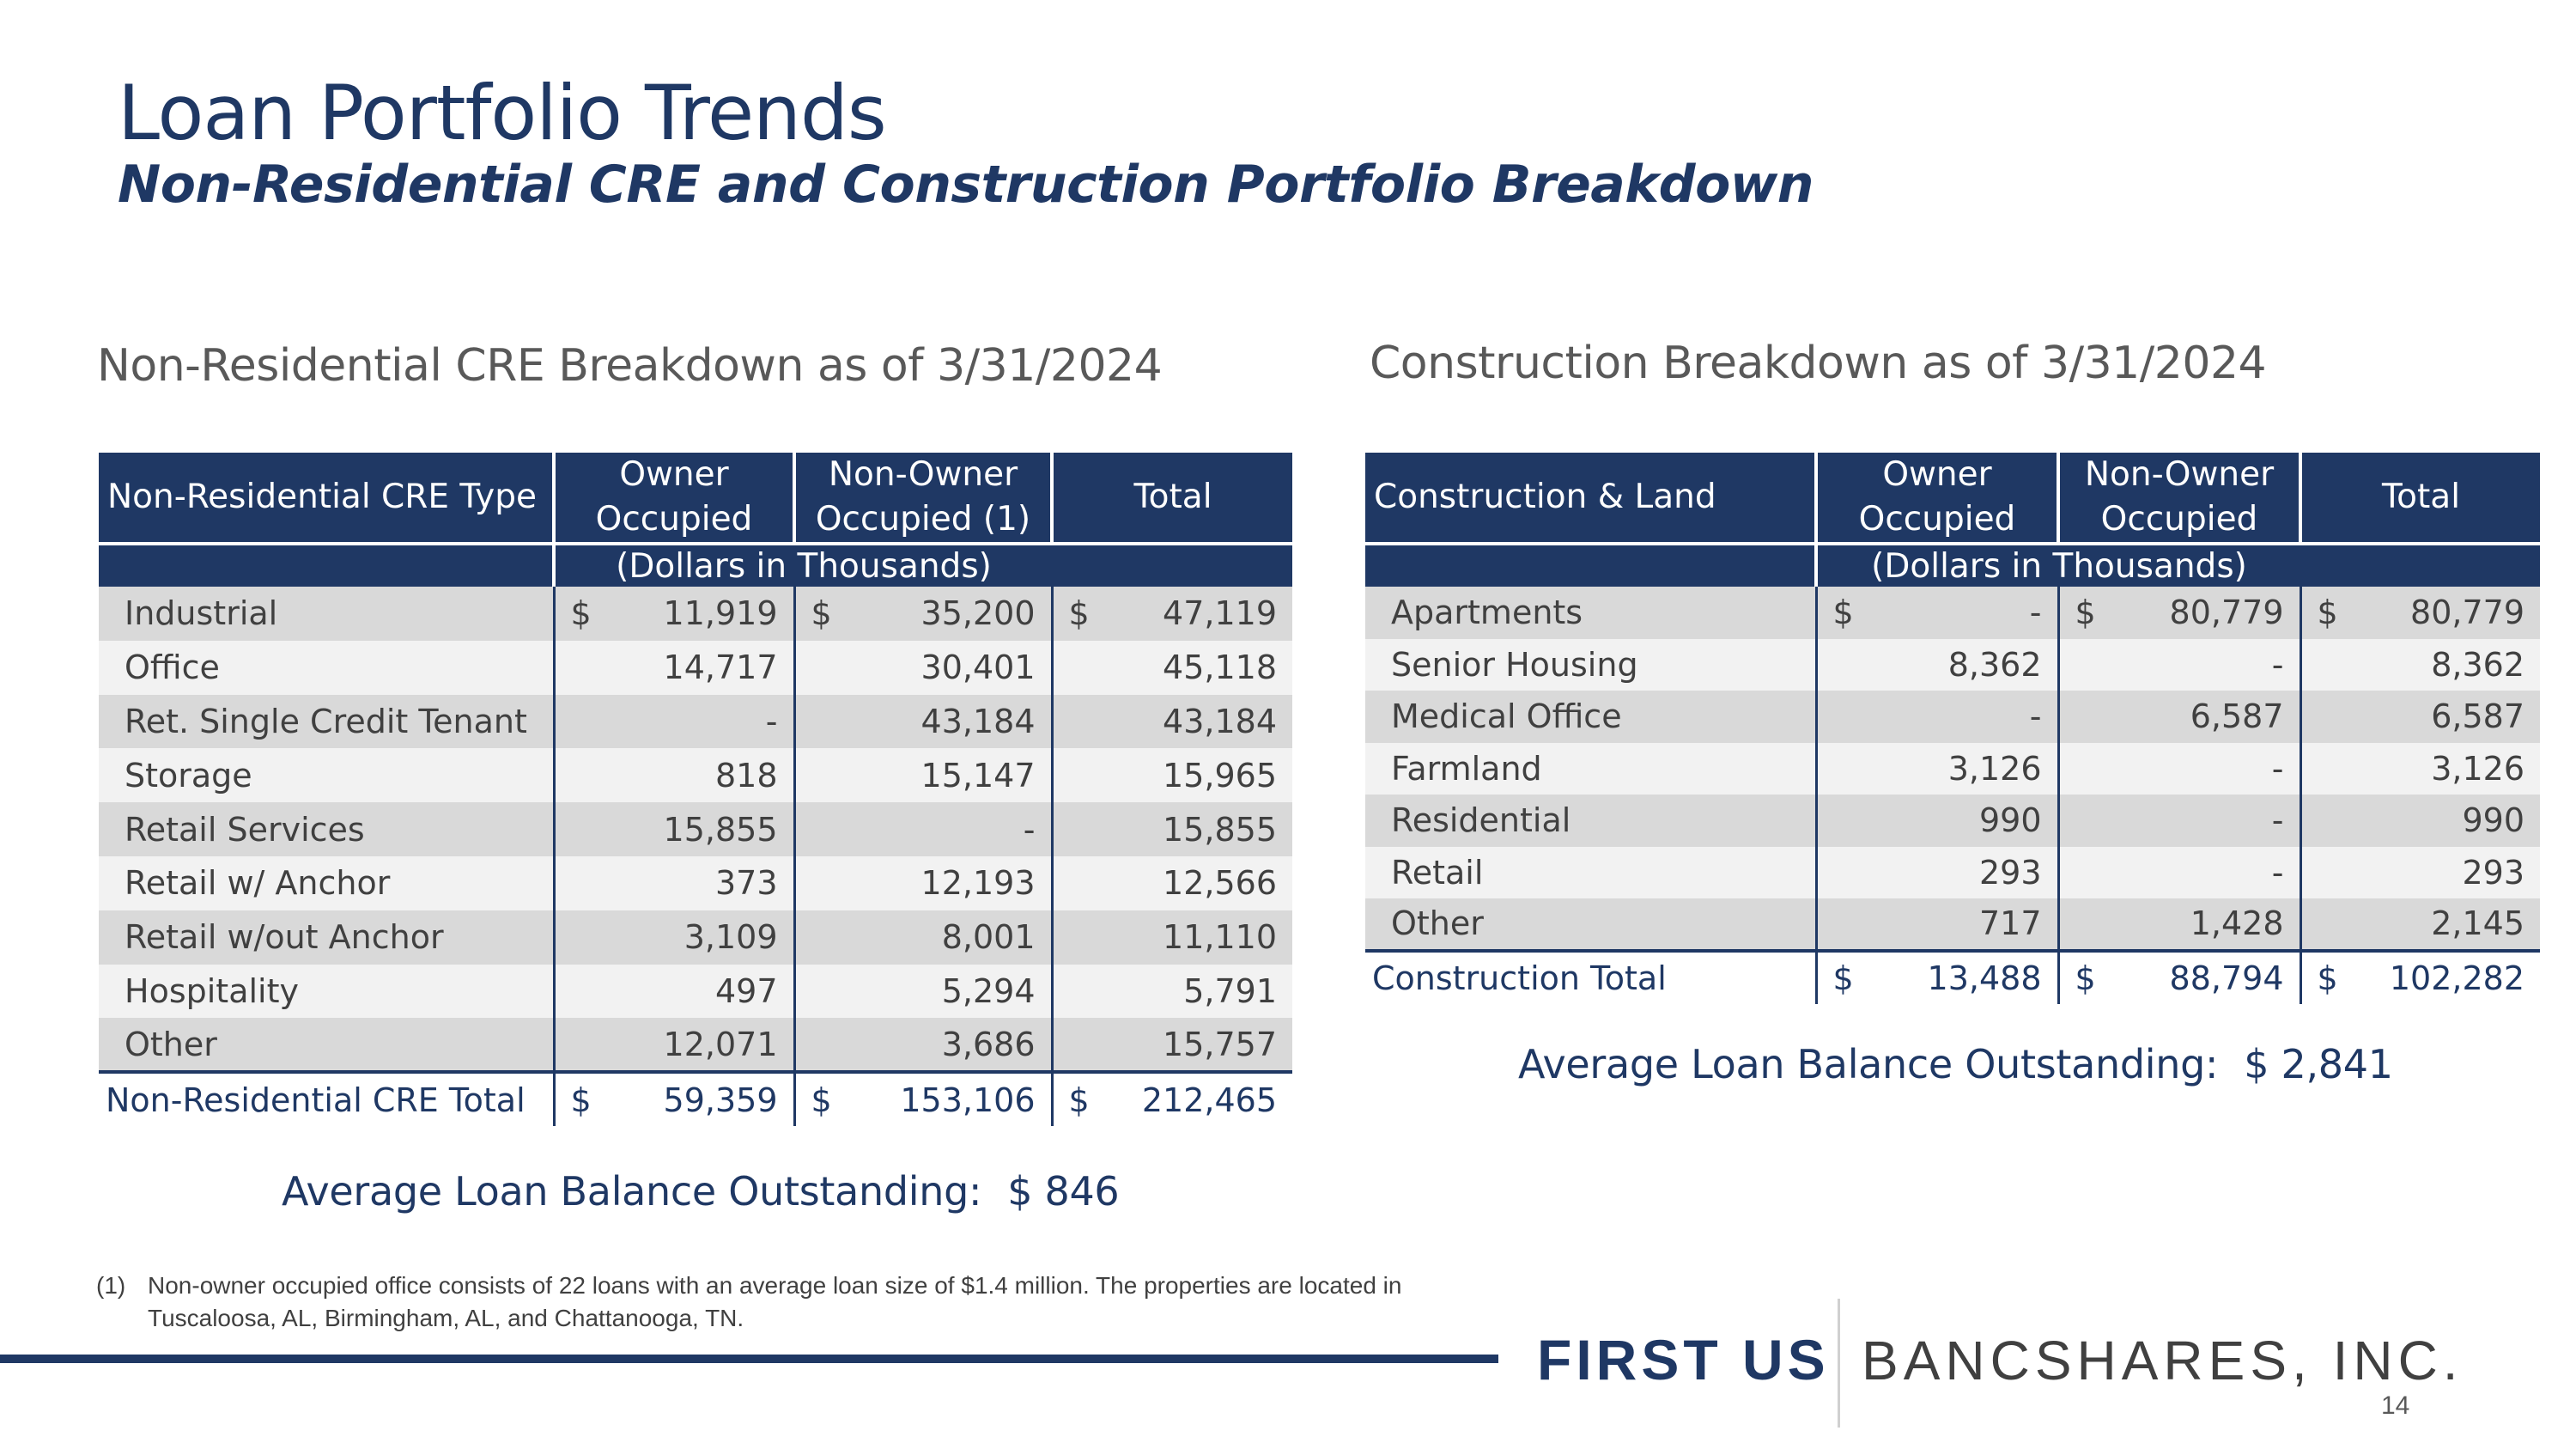  Describe the element at coordinates (720, 613) in the screenshot. I see `cre-row-owner-value: 11,919` at that location.